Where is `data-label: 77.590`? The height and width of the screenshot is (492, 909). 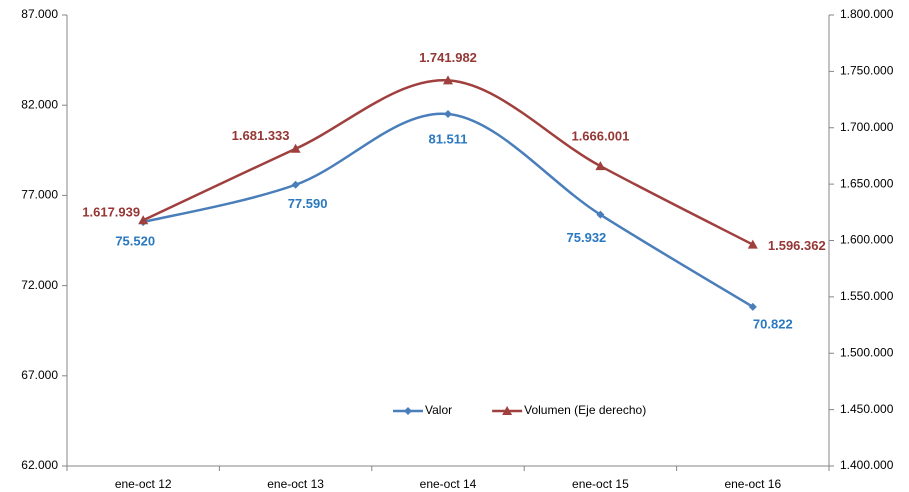
data-label: 77.590 is located at coordinates (308, 203).